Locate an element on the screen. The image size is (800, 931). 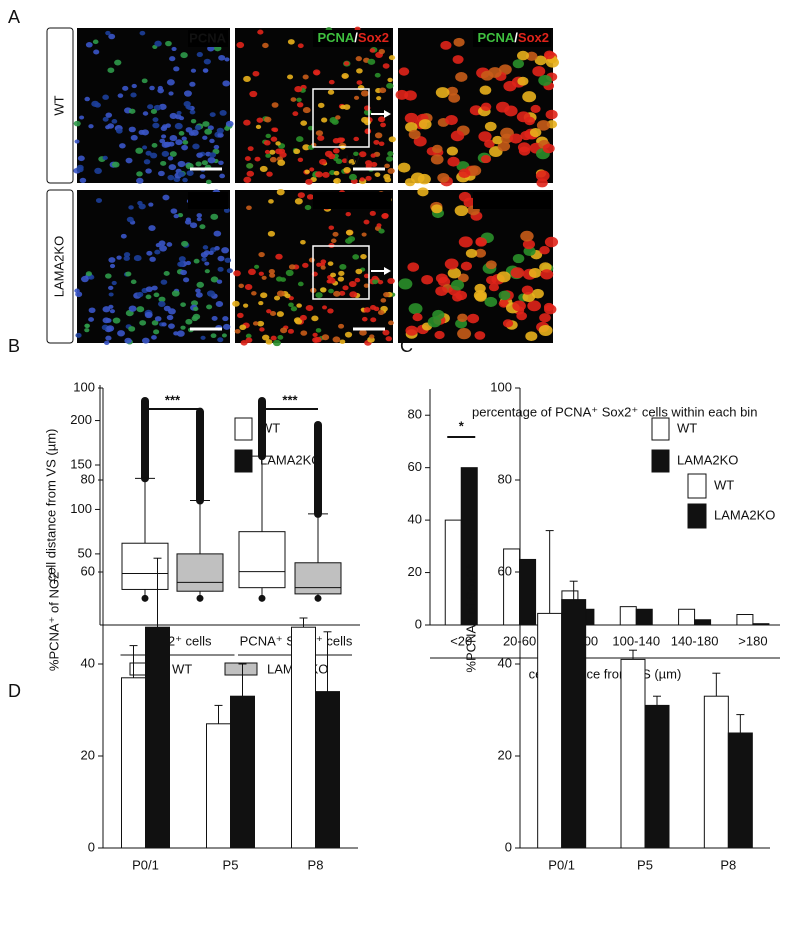
stain-label: PCNA/Sox2 is located at coordinates (353, 37).